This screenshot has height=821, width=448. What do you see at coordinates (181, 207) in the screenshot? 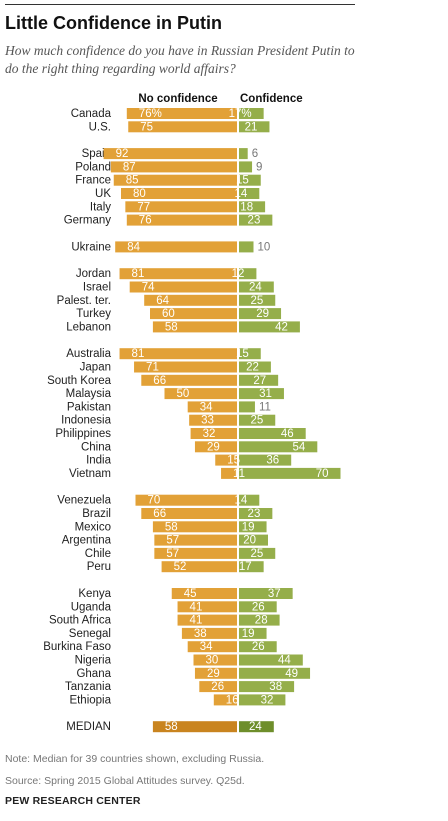
I see `bar-no-confidence-italy` at bounding box center [181, 207].